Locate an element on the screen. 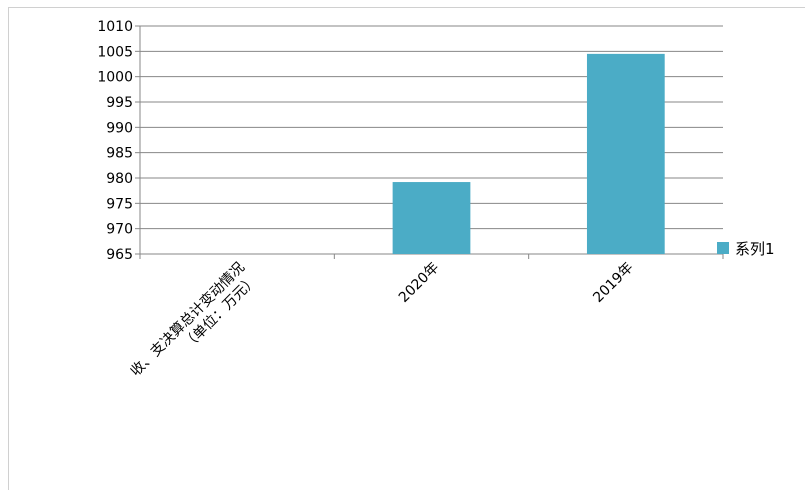 Image resolution: width=805 pixels, height=490 pixels. y-tick-label: 970 is located at coordinates (119, 230).